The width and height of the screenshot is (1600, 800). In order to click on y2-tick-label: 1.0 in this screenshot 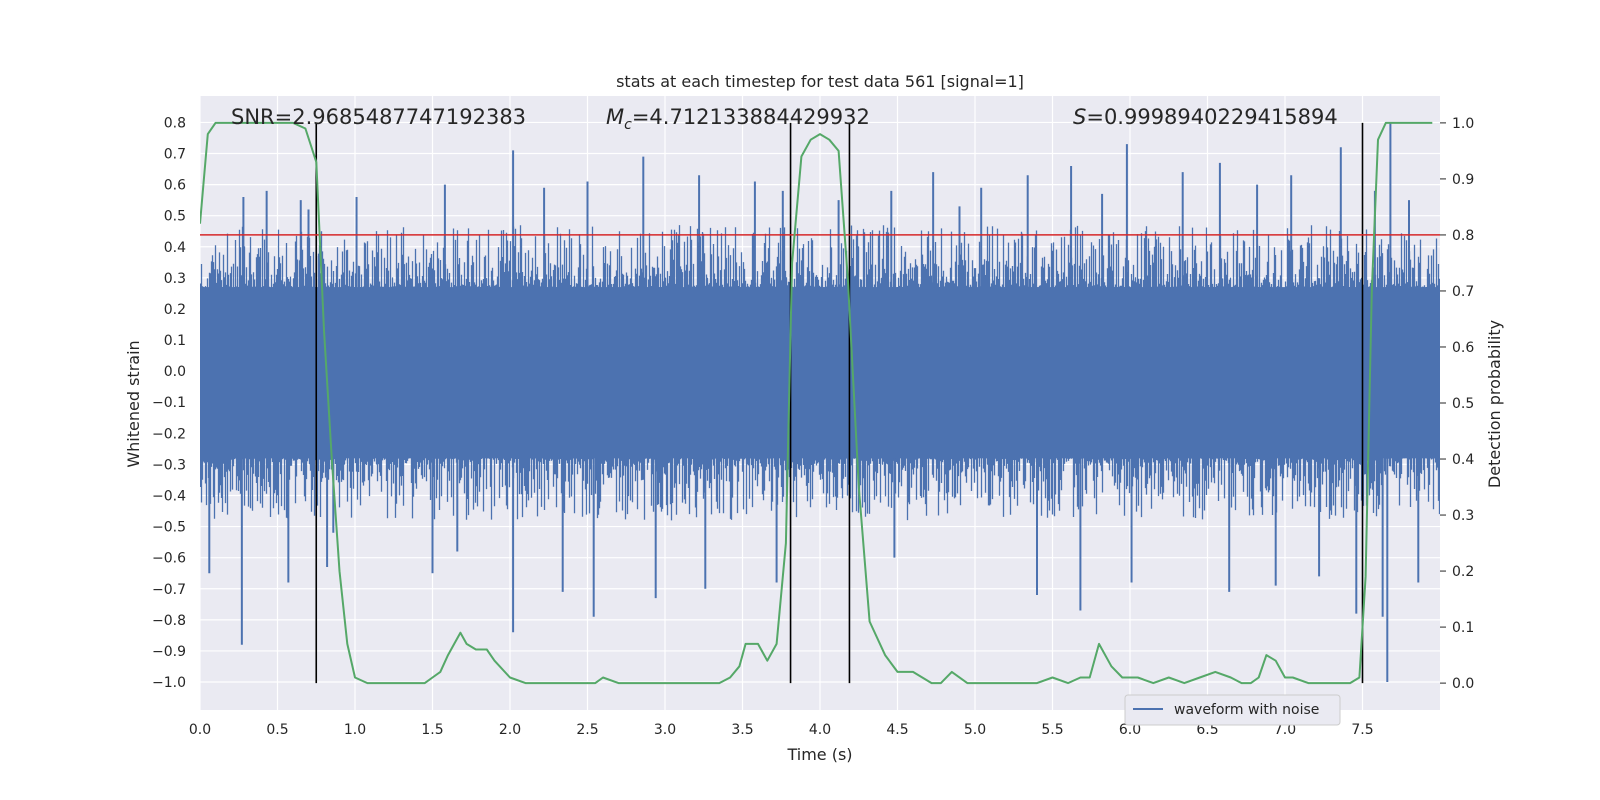, I will do `click(1463, 124)`.